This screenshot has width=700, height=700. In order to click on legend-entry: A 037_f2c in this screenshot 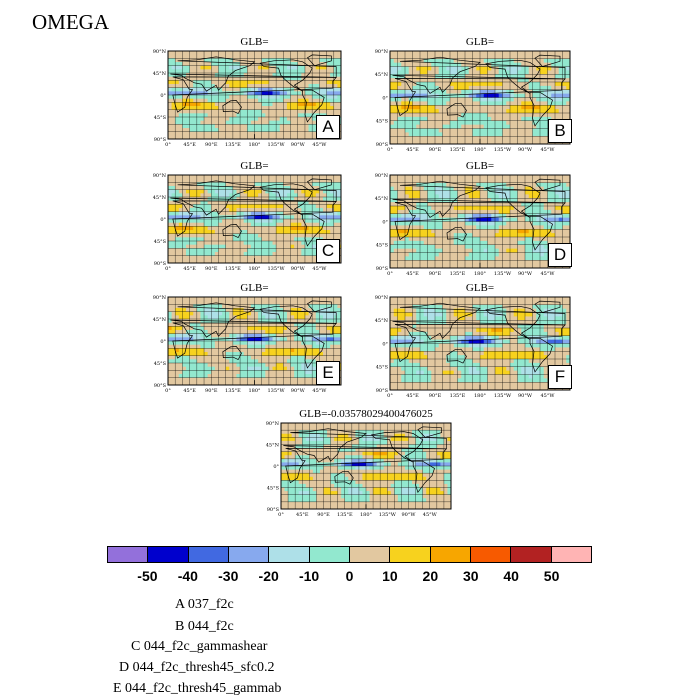, I will do `click(204, 604)`.